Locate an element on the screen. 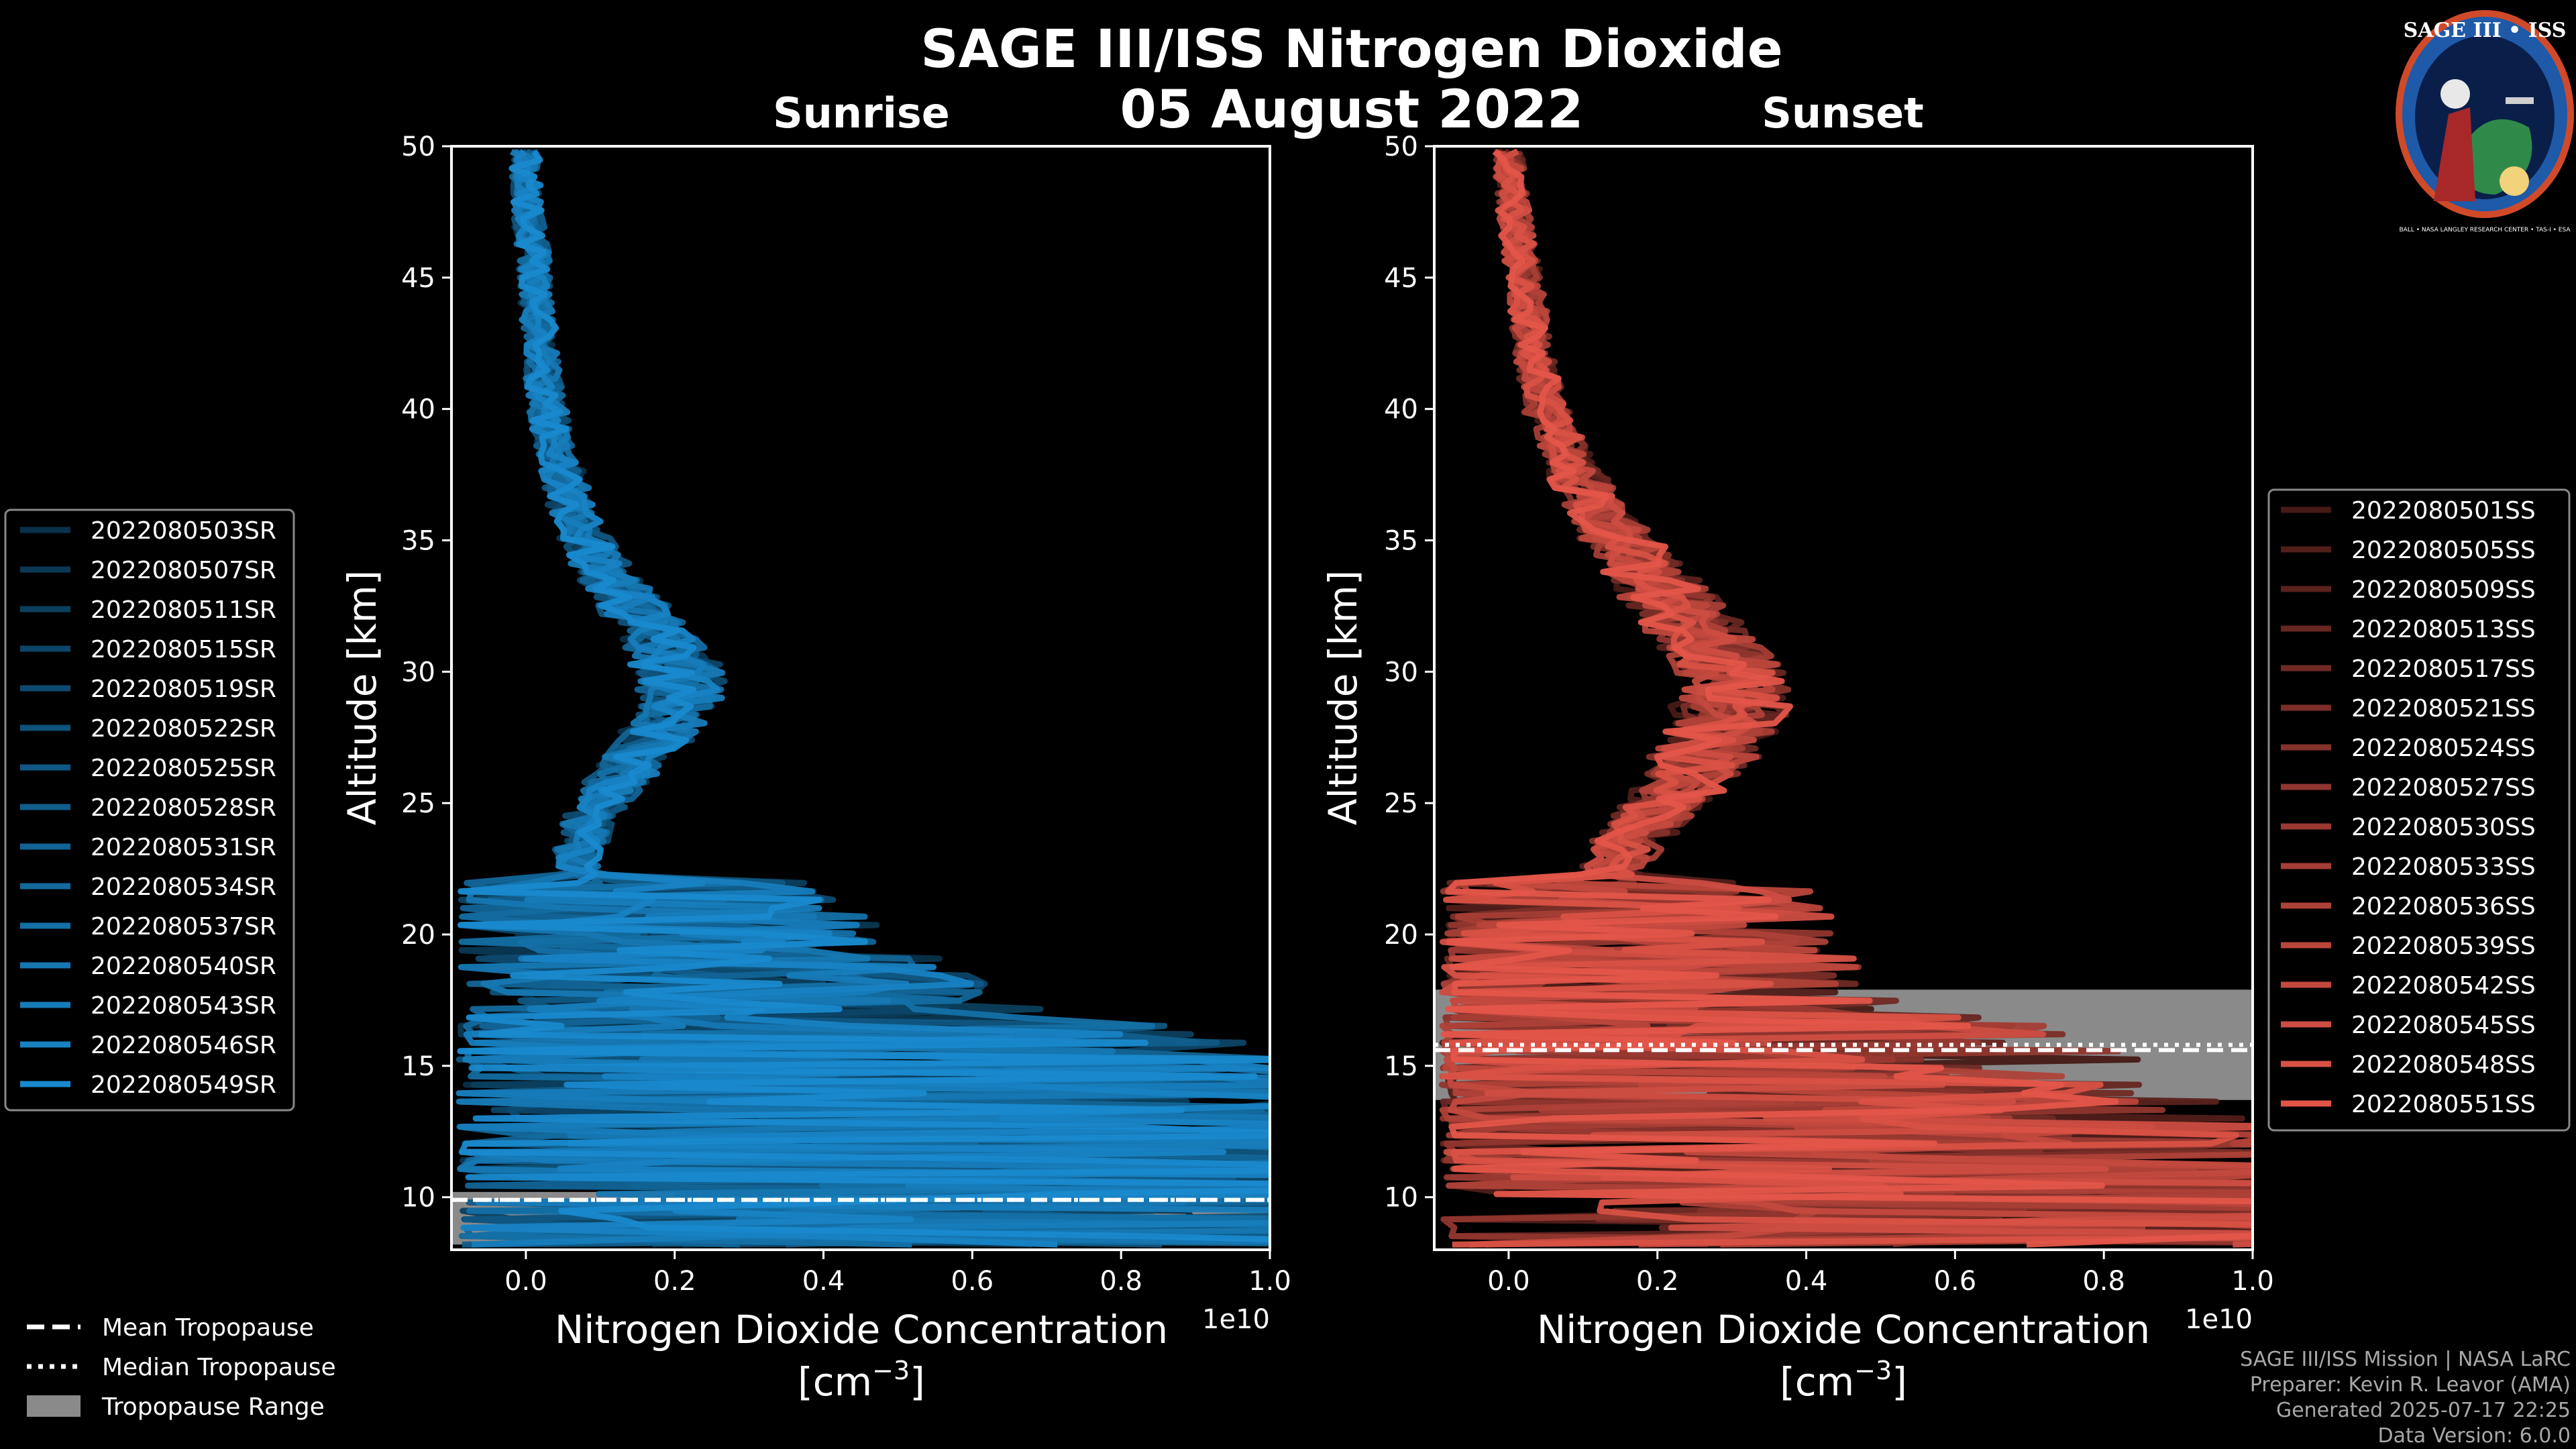 The width and height of the screenshot is (2576, 1449). sunrise-legend-label: 2022080543SR is located at coordinates (183, 1006).